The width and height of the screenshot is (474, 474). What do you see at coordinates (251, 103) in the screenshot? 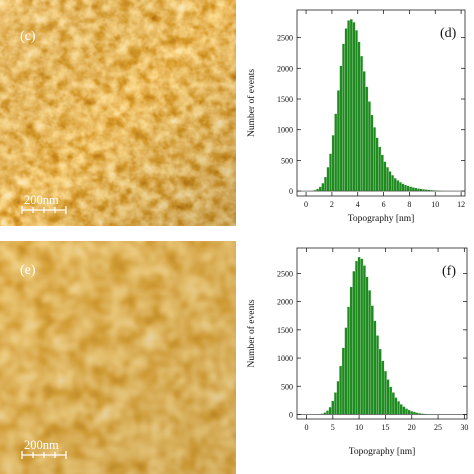
I see `y-axis-title-d: Number of events` at bounding box center [251, 103].